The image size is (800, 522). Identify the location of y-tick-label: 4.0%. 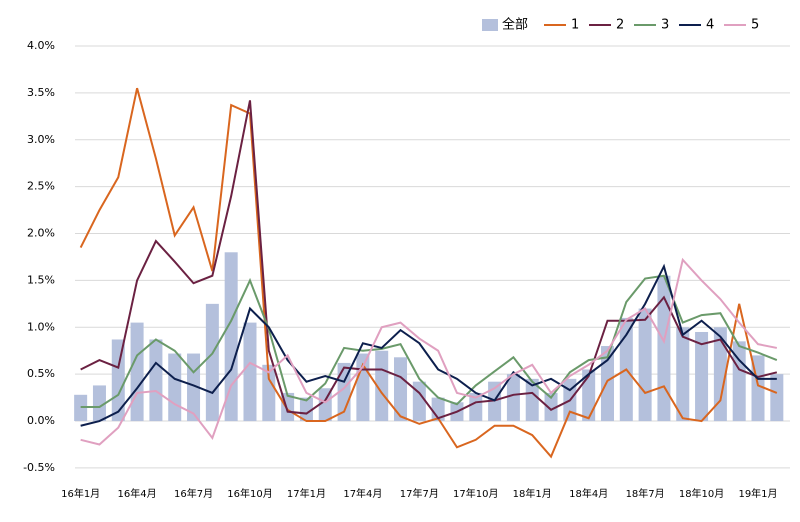
(41, 45).